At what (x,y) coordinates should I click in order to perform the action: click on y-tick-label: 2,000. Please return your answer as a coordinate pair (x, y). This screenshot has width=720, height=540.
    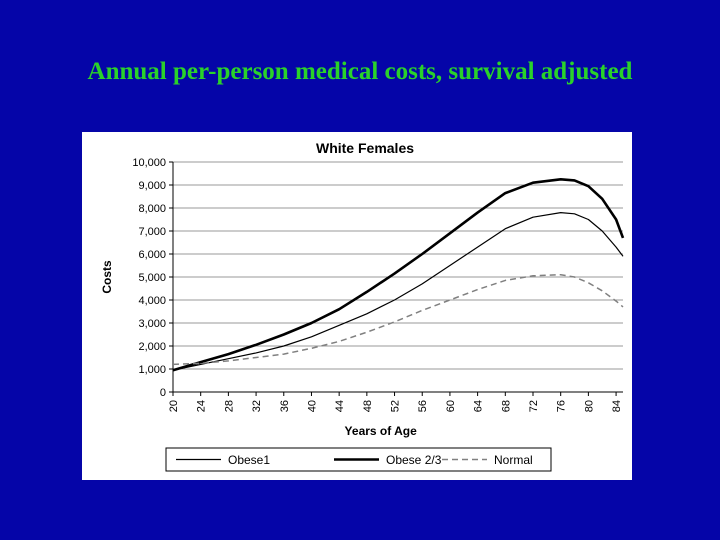
    Looking at the image, I should click on (152, 347).